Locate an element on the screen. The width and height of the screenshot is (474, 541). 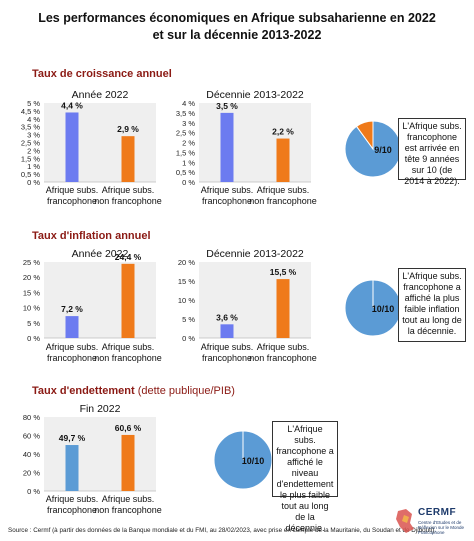
pie3-label: 10/10 is located at coordinates (253, 461).